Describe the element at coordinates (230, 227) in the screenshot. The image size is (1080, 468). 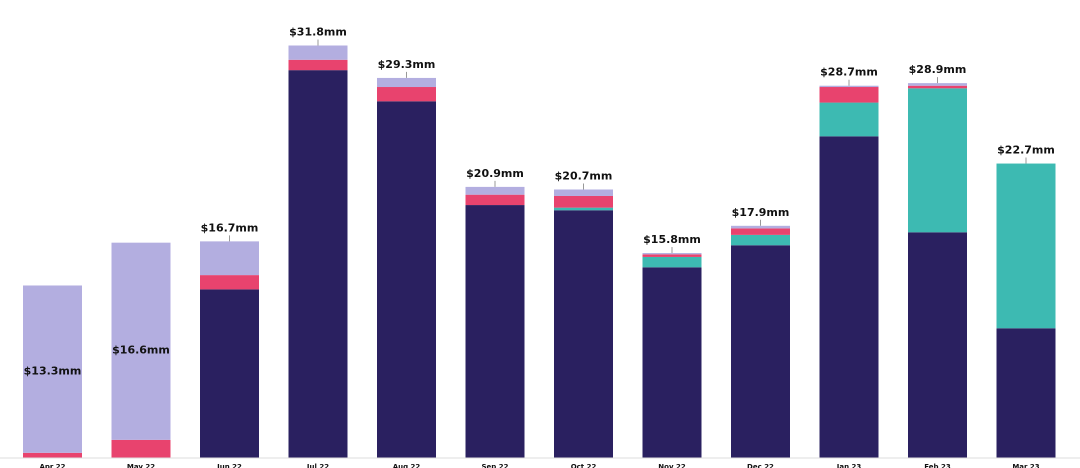
I see `total-label: $16.7mm` at that location.